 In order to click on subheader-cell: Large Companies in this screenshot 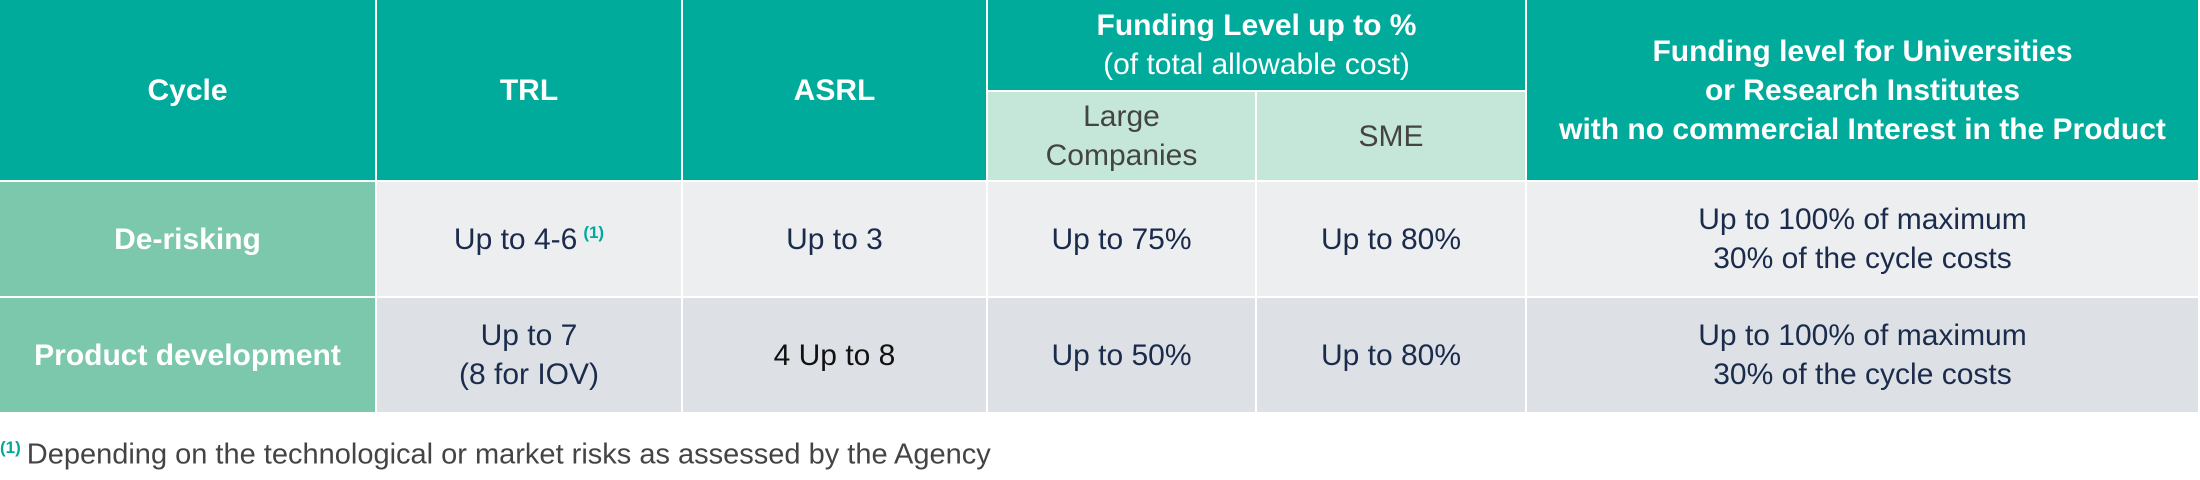, I will do `click(1122, 137)`.